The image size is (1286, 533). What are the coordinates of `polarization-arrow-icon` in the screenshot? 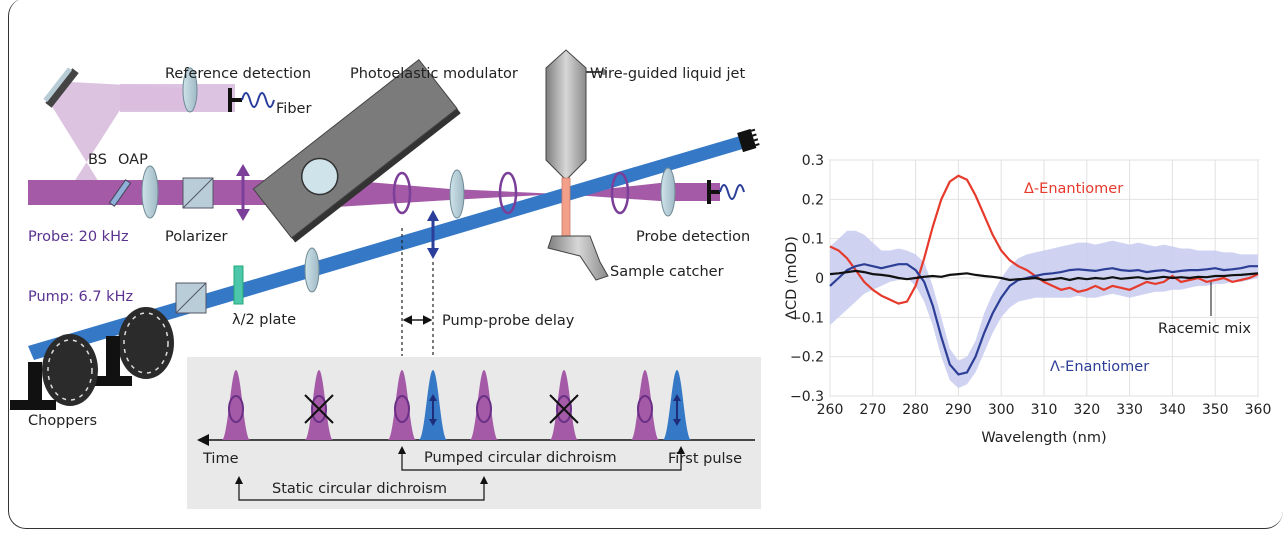 It's located at (243, 192).